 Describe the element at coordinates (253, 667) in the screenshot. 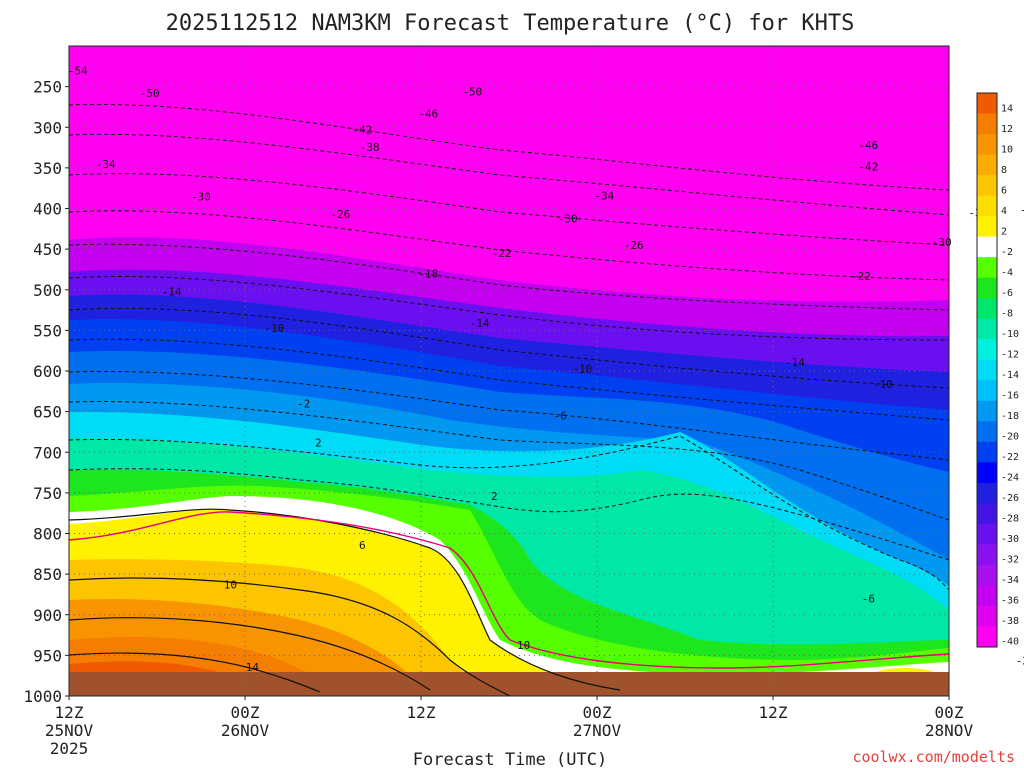

I see `contour-label: 14` at that location.